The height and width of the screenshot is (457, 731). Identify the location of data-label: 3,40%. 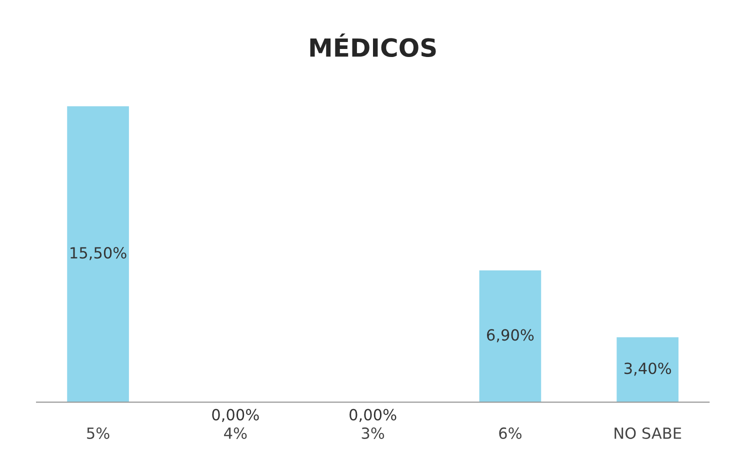
(648, 369).